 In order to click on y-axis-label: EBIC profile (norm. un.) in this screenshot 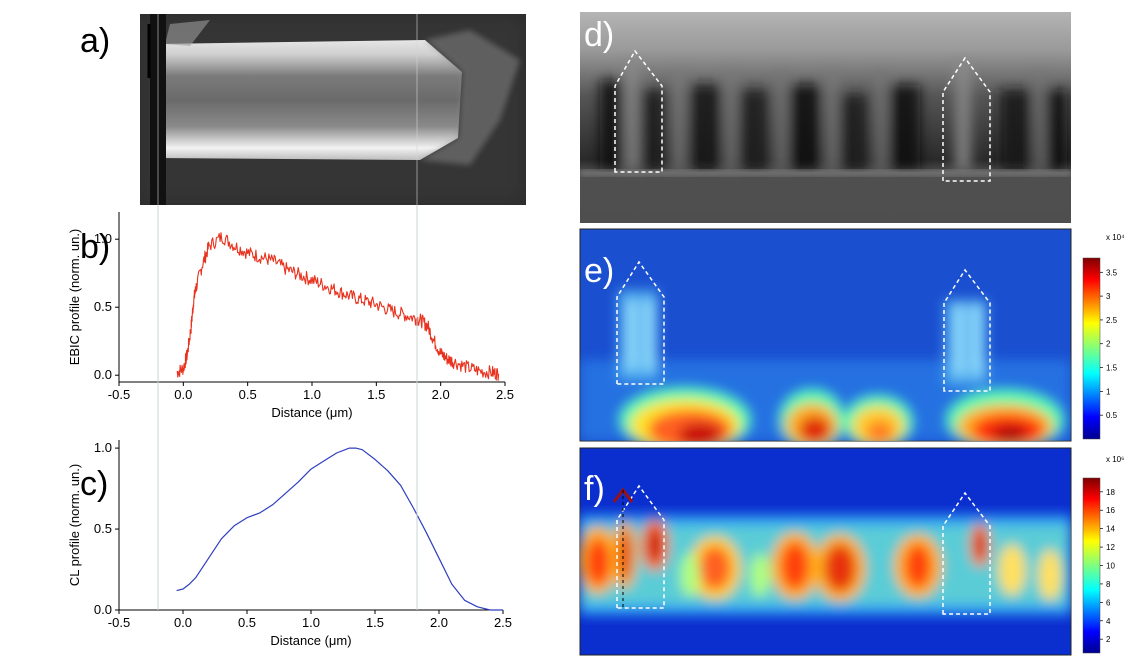, I will do `click(74, 297)`.